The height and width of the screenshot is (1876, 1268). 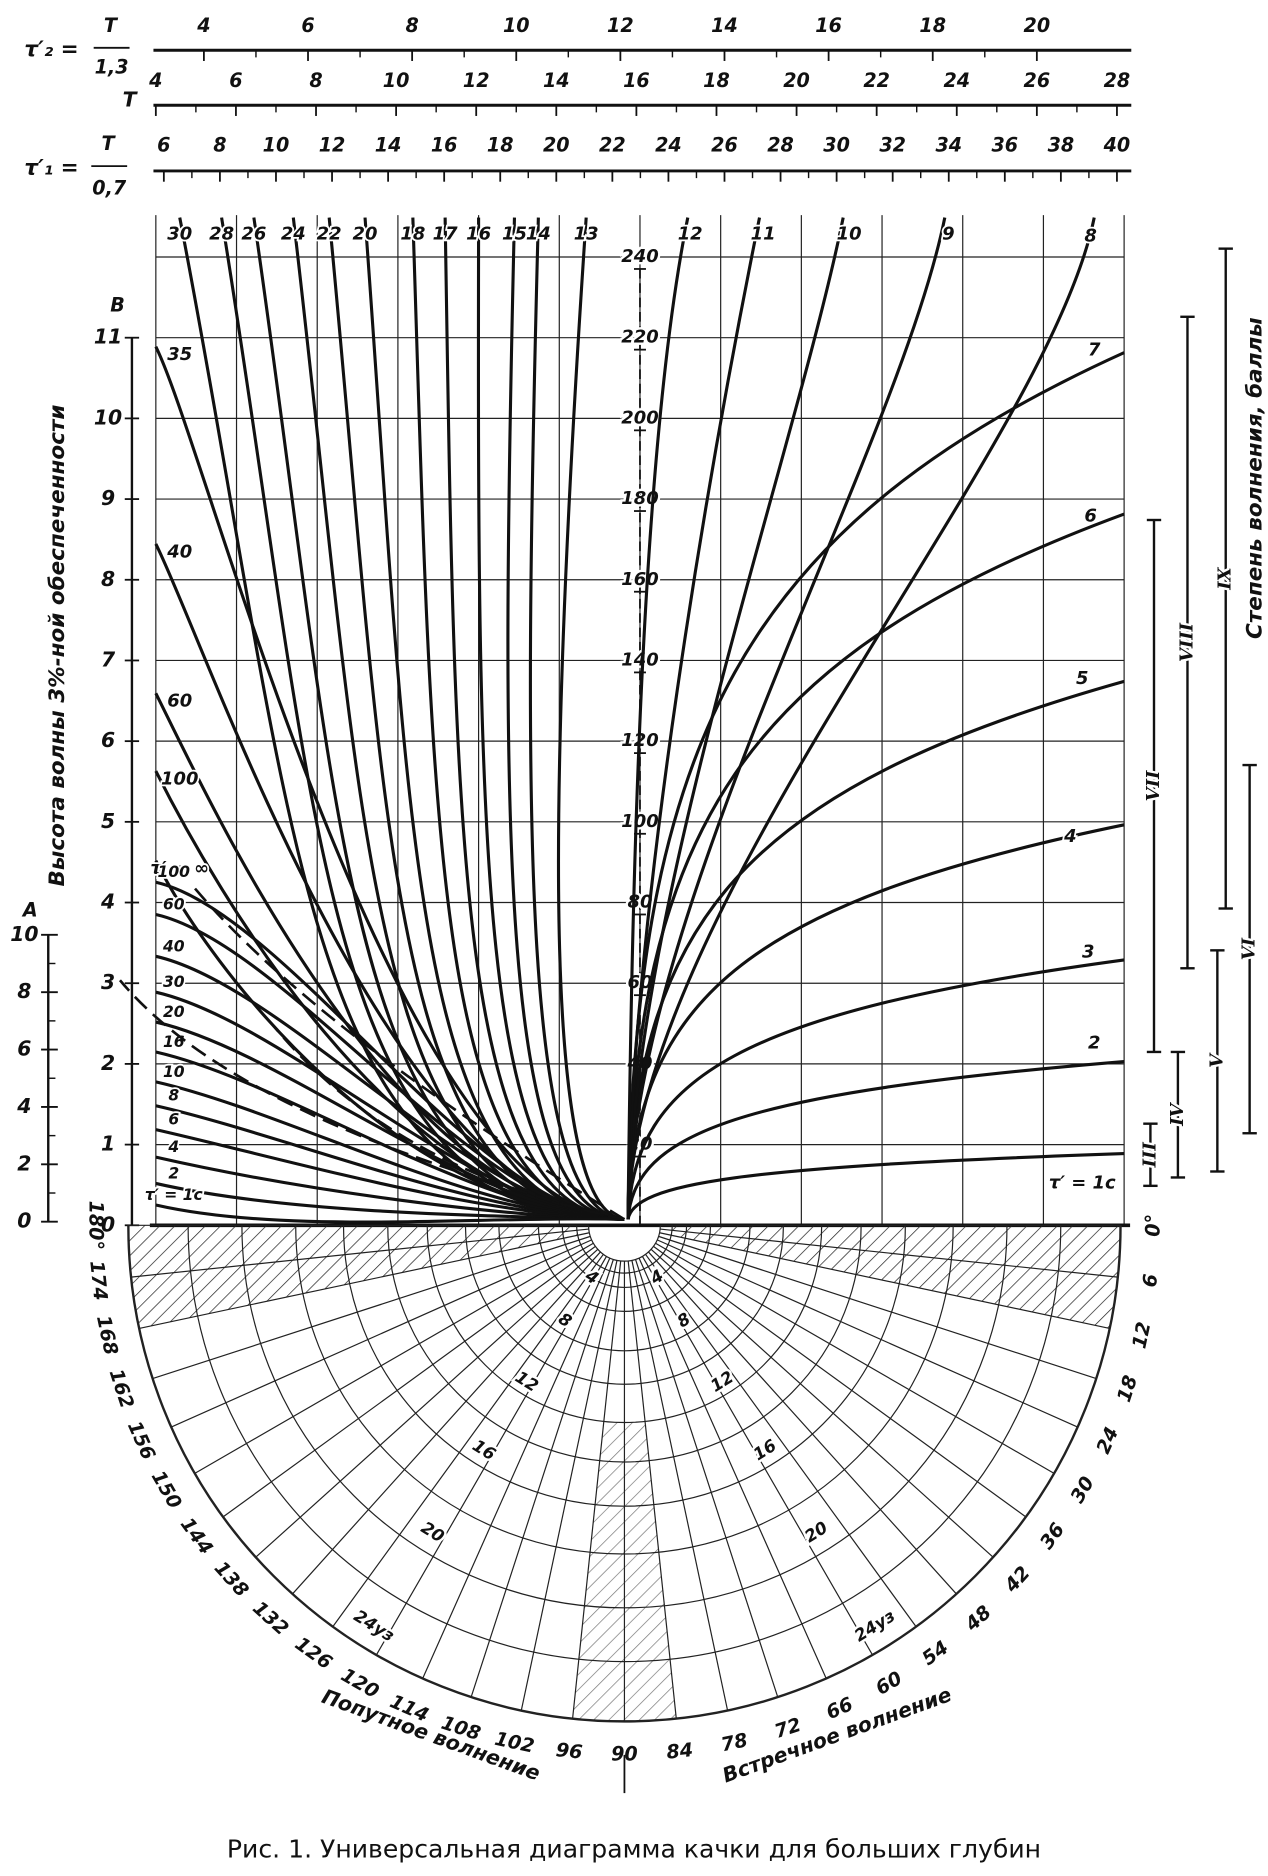 What do you see at coordinates (179, 701) in the screenshot?
I see `curve-label: 60` at bounding box center [179, 701].